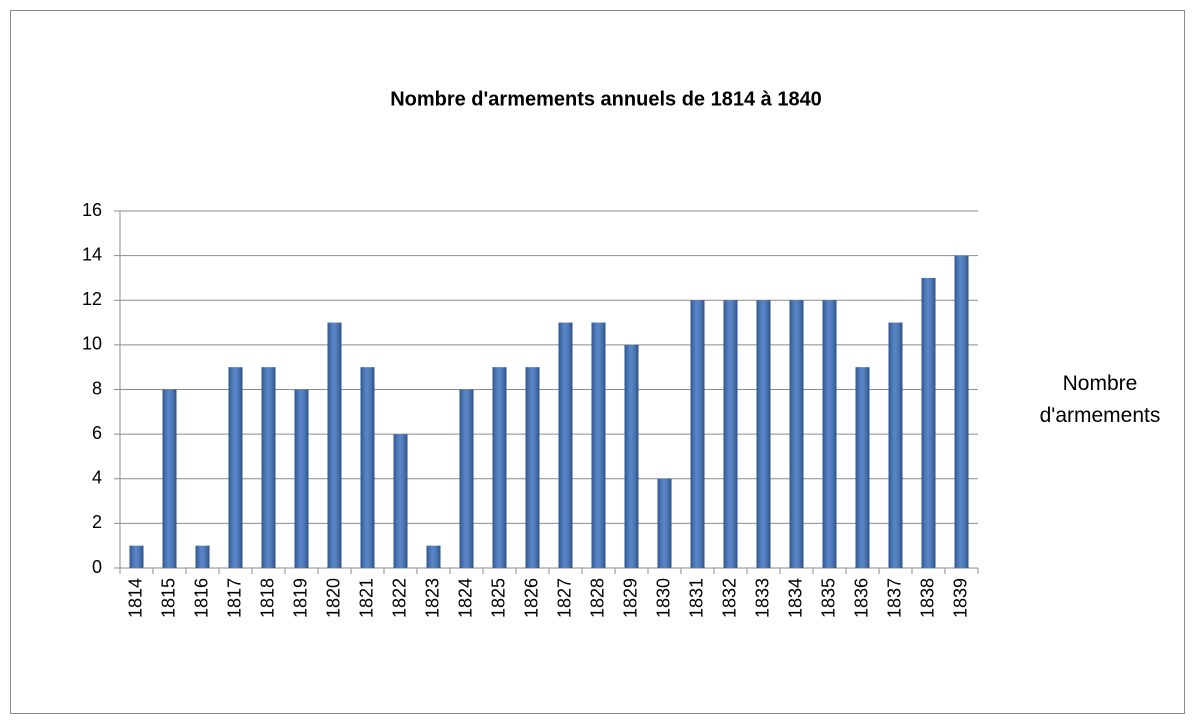  Describe the element at coordinates (960, 598) in the screenshot. I see `x-tick-label: 1839` at that location.